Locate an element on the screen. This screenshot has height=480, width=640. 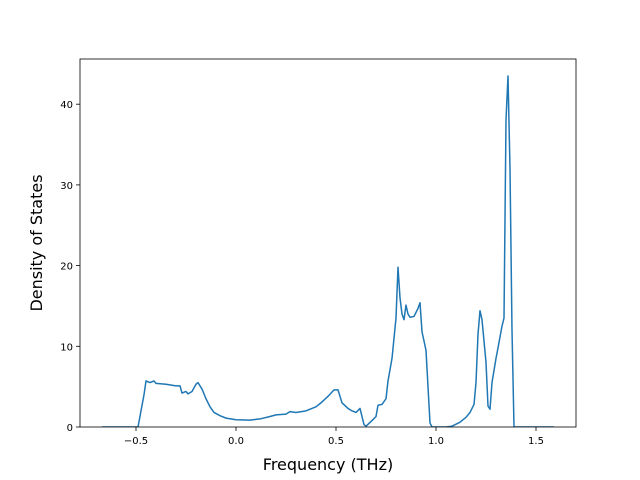
y-tick-label: 20 is located at coordinates (66, 267).